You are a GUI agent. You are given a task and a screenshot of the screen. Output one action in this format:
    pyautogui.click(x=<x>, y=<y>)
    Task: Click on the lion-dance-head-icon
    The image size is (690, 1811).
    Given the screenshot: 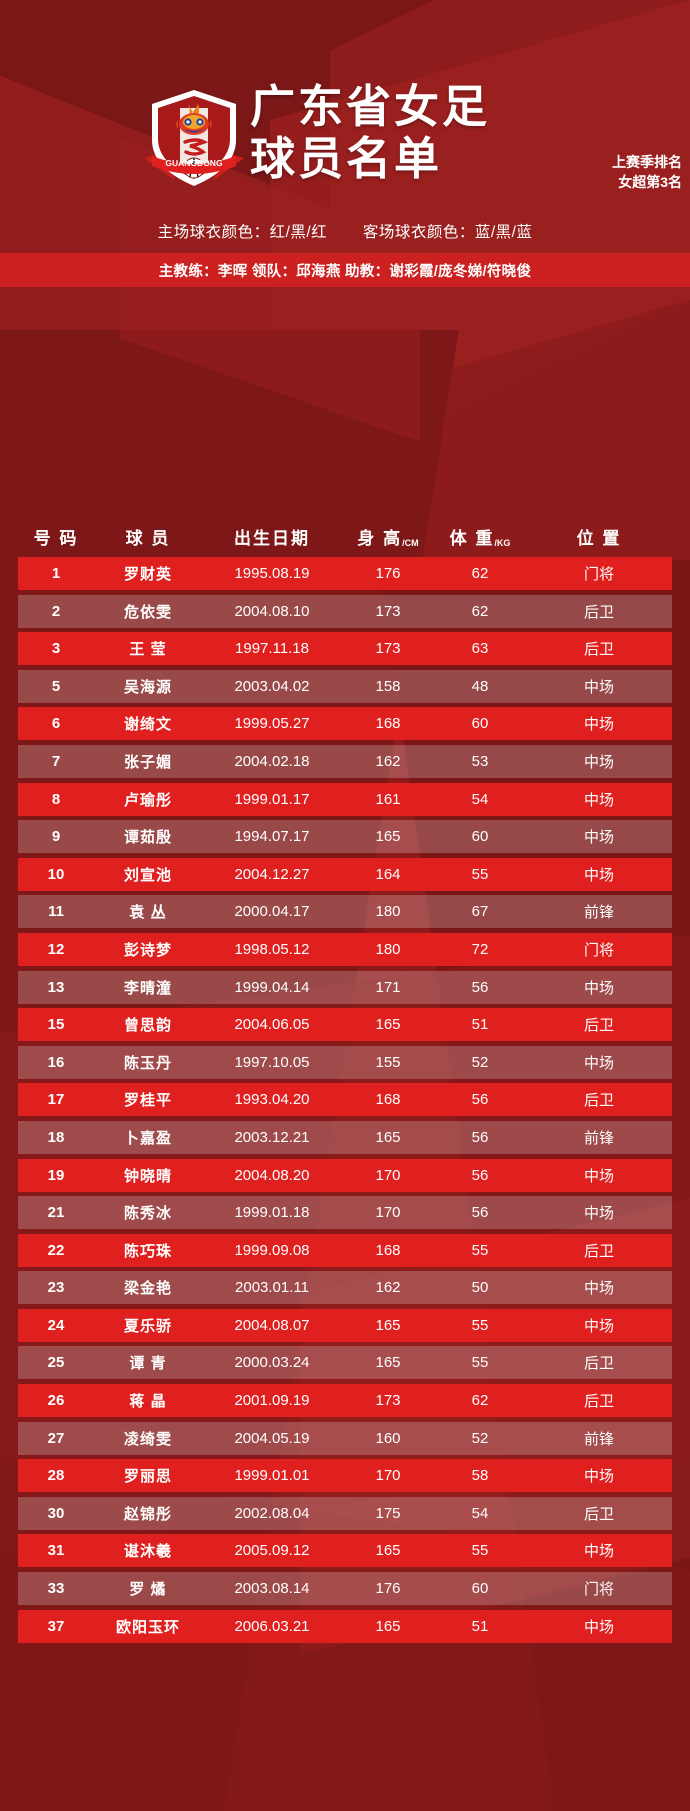 What is the action you would take?
    pyautogui.click(x=194, y=118)
    